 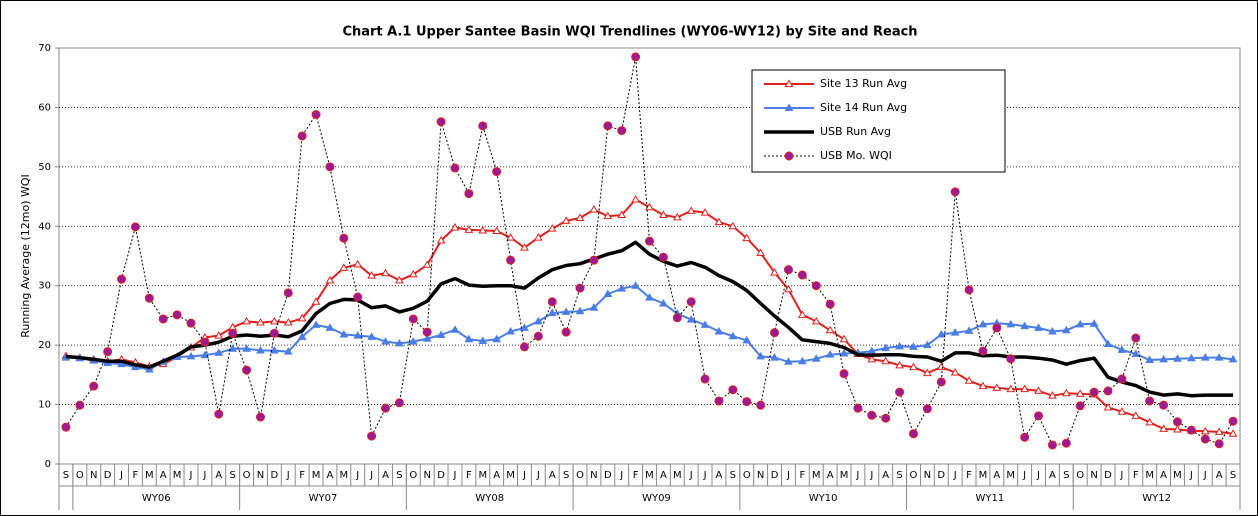 I want to click on y-tick-label: 30, so click(x=44, y=286).